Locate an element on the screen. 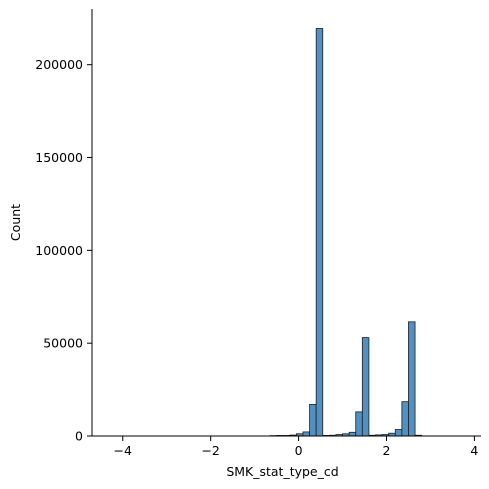 The height and width of the screenshot is (489, 489). y-tick-label: 150000 is located at coordinates (59, 157).